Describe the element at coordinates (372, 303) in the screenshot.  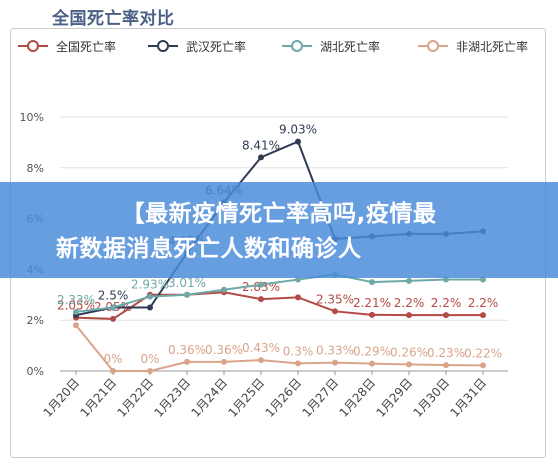
I see `data-label: 2.21%` at that location.